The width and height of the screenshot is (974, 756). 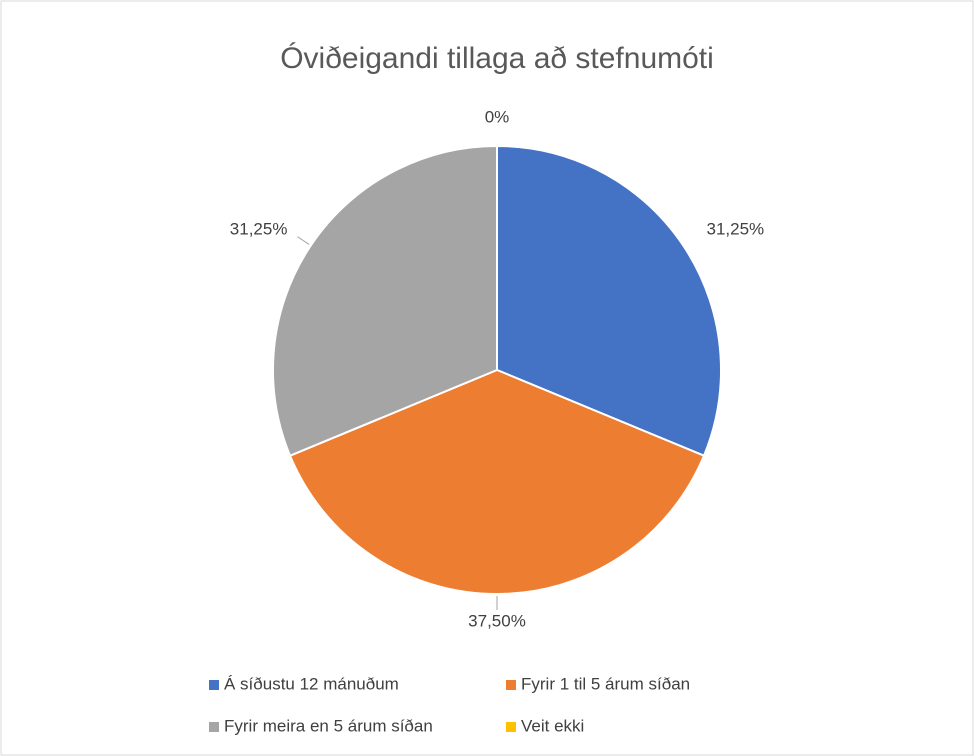 What do you see at coordinates (497, 58) in the screenshot?
I see `chart-title: Óviðeigandi tillaga að stefnumóti` at bounding box center [497, 58].